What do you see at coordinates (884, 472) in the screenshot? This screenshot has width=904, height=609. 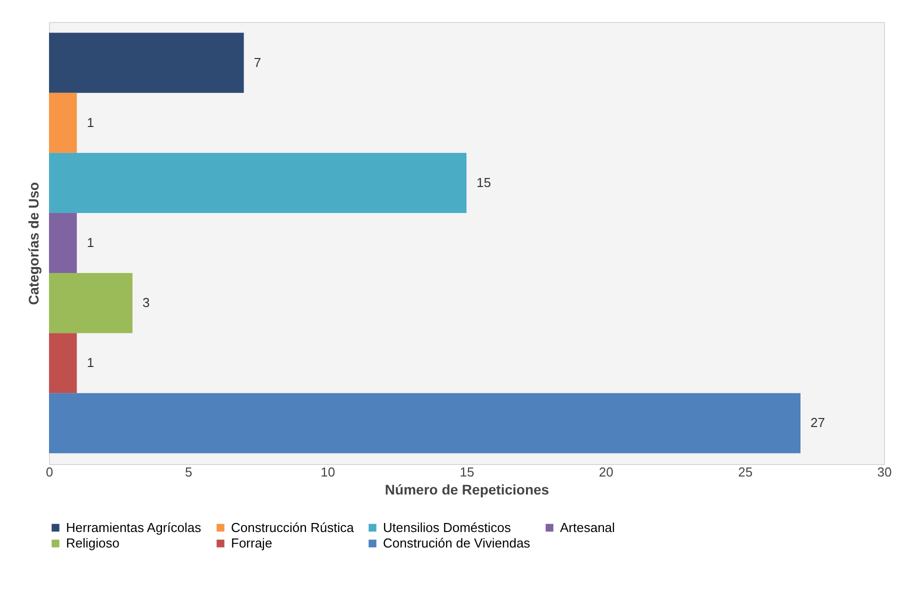 I see `x-tick-label: 30` at bounding box center [884, 472].